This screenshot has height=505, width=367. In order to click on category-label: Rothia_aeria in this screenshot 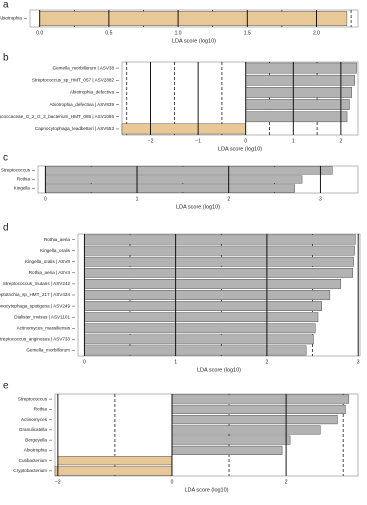, I will do `click(57, 239)`.